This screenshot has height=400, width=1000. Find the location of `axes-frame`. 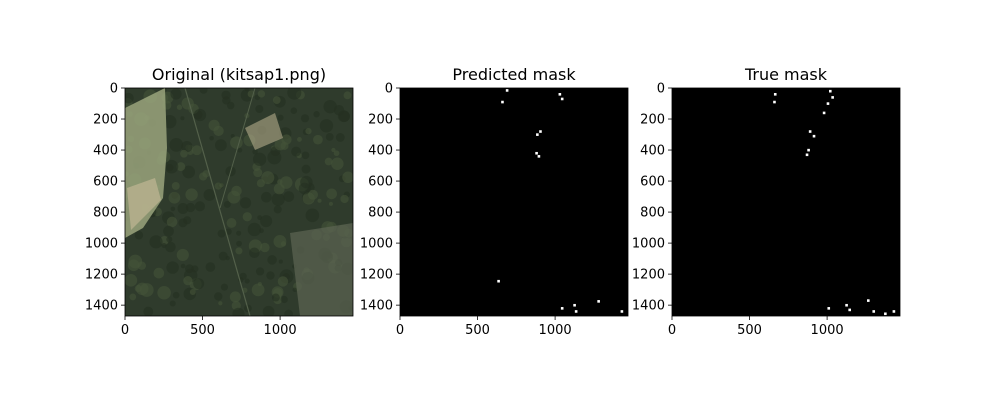

axes-frame is located at coordinates (239, 202).